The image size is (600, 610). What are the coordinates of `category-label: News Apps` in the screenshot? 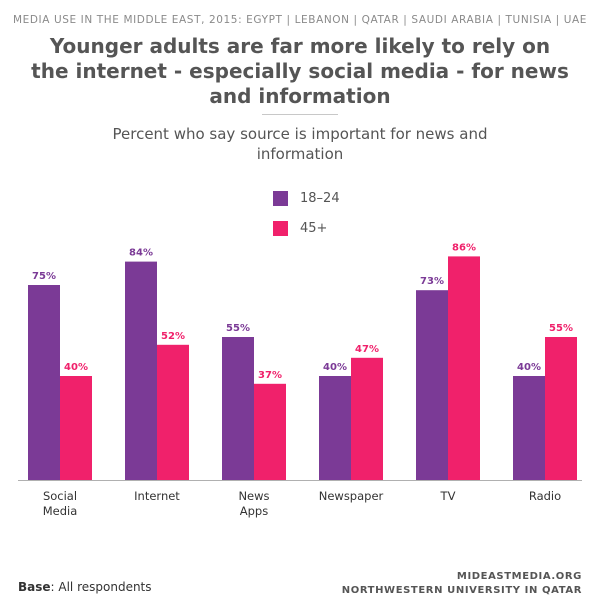 It's located at (253, 503).